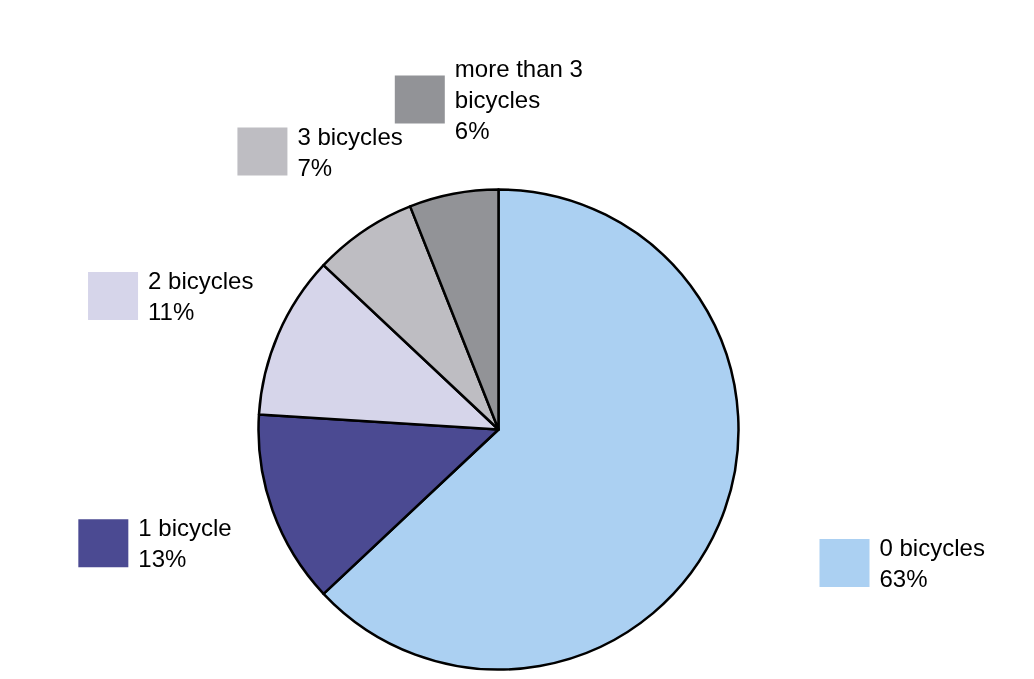 The image size is (1034, 679). Describe the element at coordinates (185, 528) in the screenshot. I see `legend-label: 1 bicycle` at that location.